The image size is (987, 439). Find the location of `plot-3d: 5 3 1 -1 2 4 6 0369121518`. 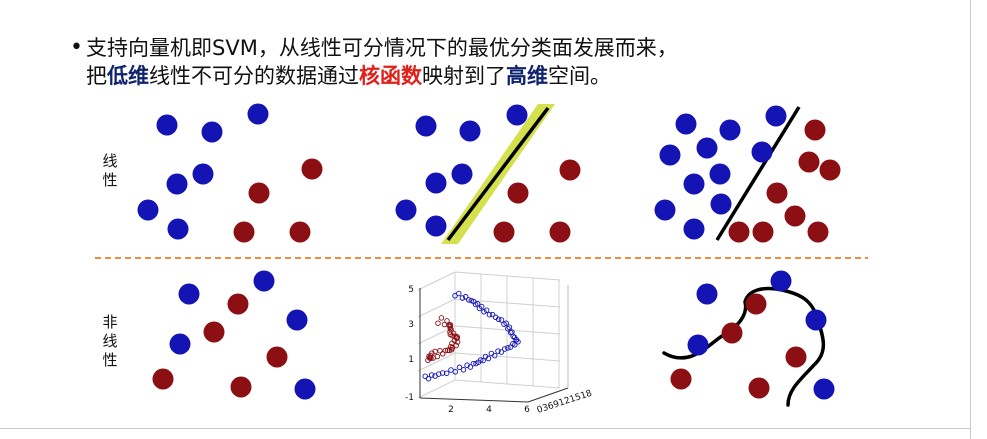

plot-3d: 5 3 1 -1 2 4 6 0369121518 is located at coordinates (499, 343).